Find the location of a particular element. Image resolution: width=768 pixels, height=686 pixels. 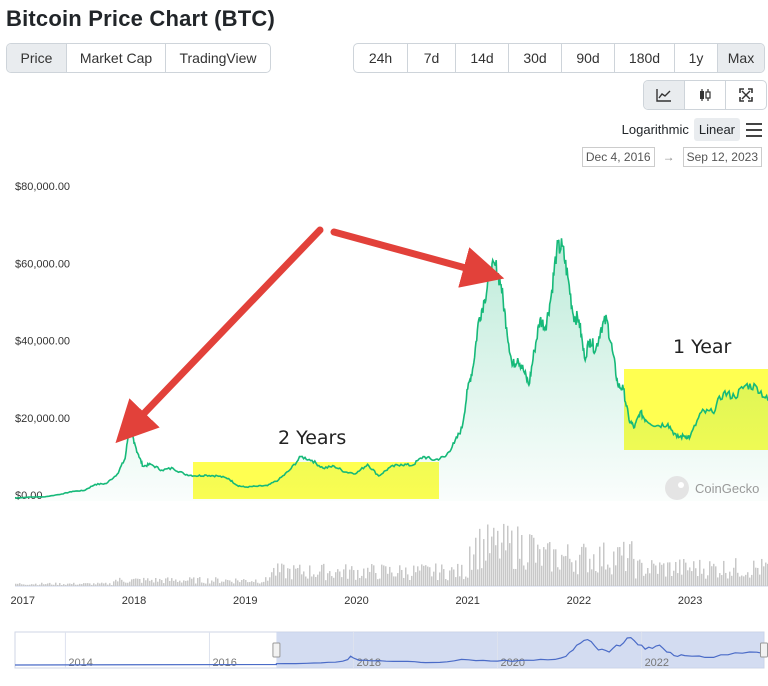

range-14d-button: 14d is located at coordinates (482, 58).